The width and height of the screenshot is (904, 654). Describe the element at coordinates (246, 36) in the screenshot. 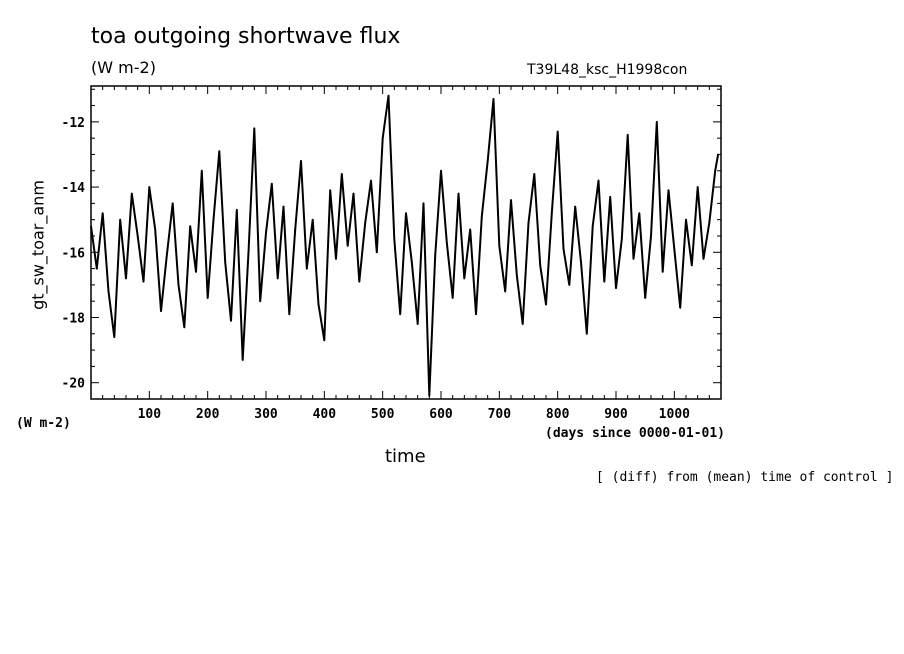

I see `chart-title: toa outgoing shortwave flux` at that location.